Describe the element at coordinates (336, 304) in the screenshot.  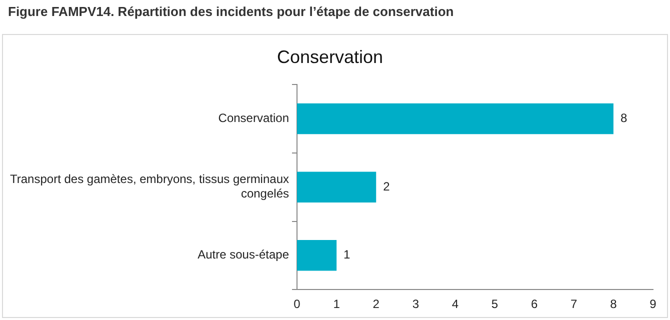
I see `x-tick-label: 1` at that location.